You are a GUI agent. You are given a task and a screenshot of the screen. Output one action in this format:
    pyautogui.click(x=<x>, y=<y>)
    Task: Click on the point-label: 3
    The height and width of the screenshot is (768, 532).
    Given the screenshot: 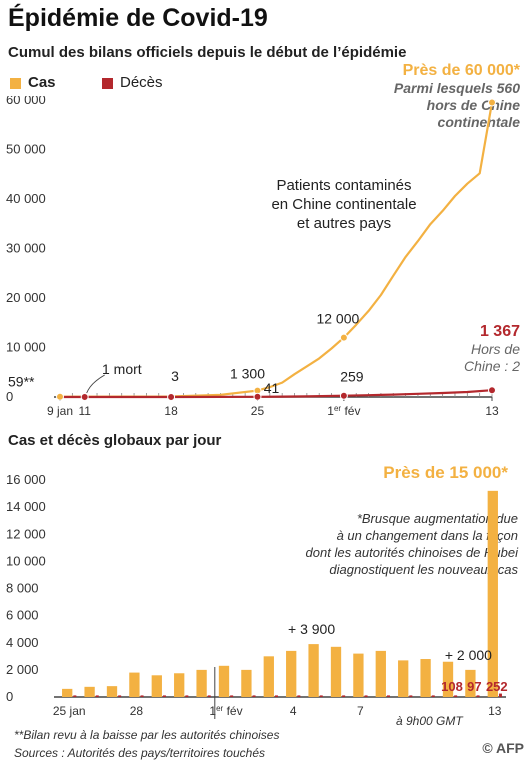 What is the action you would take?
    pyautogui.click(x=175, y=376)
    